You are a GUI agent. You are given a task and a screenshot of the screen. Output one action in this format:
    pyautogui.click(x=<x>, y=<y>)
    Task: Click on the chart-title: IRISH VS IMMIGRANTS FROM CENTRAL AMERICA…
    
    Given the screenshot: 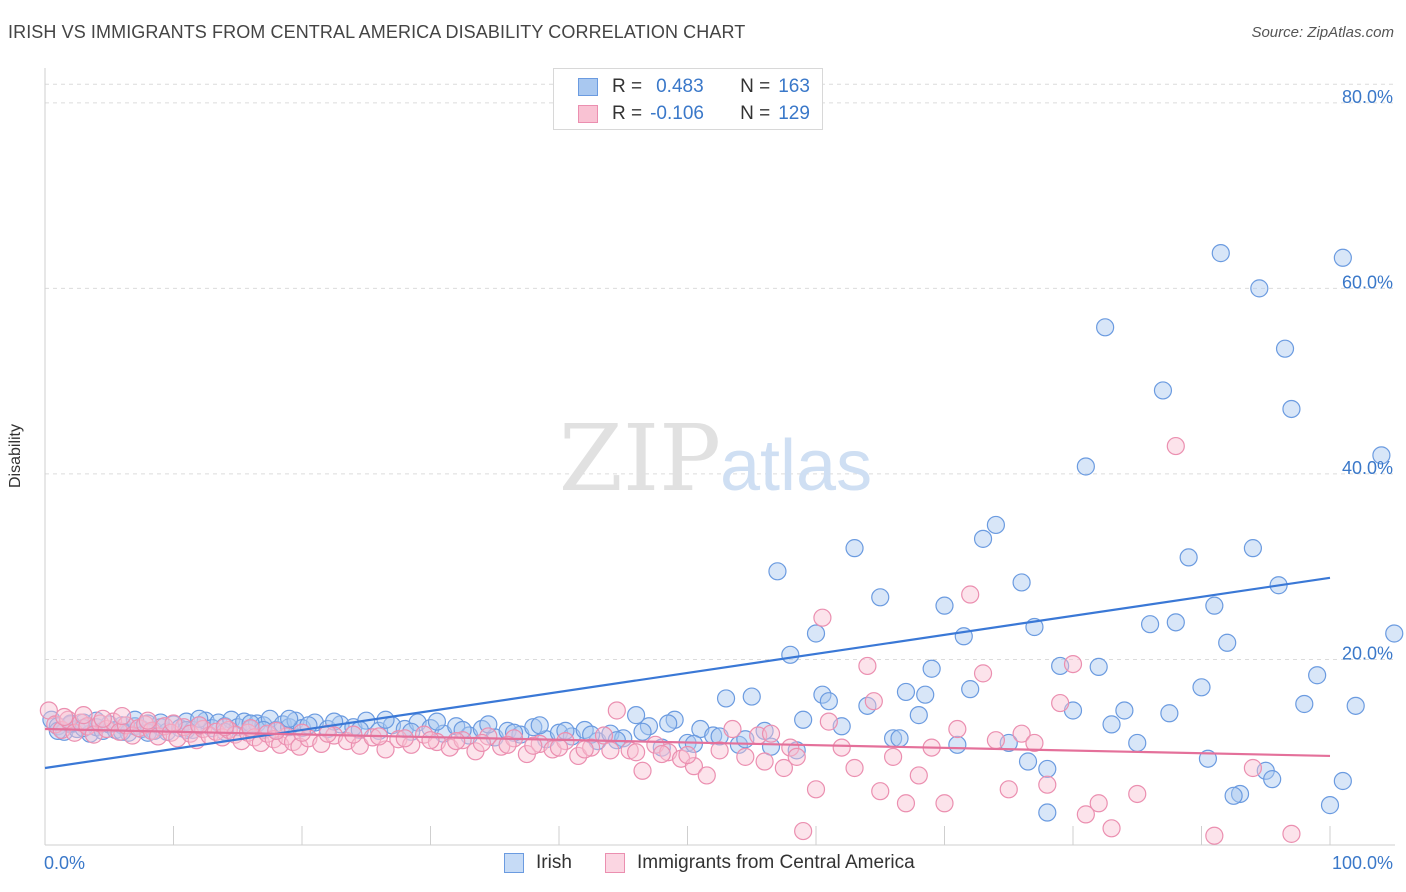 What is the action you would take?
    pyautogui.click(x=377, y=32)
    